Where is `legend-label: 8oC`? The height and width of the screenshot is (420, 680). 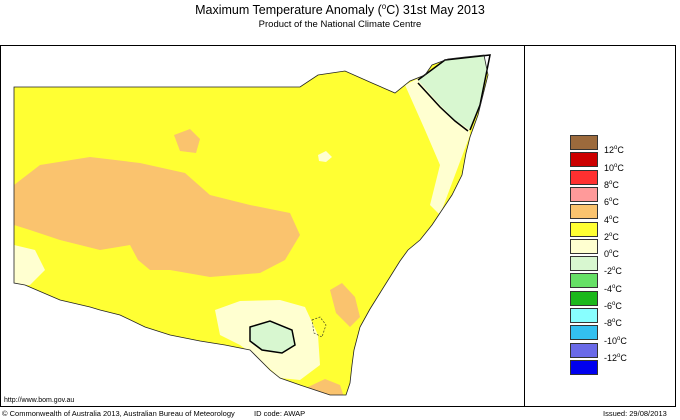
legend-label: 8oC is located at coordinates (611, 184).